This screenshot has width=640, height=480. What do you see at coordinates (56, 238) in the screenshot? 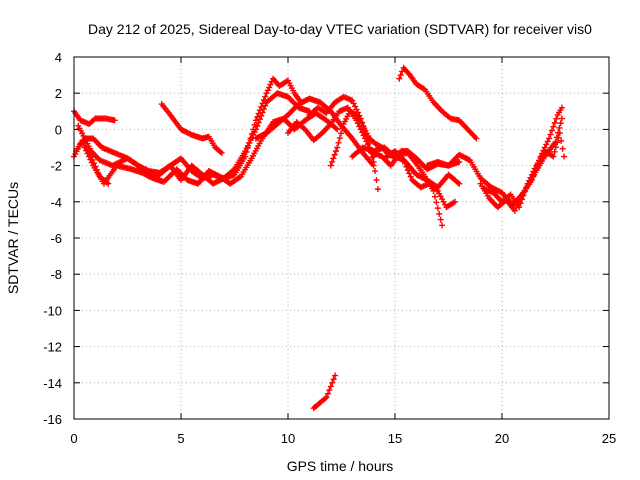
I see `y-tick-label: -6` at bounding box center [56, 238].